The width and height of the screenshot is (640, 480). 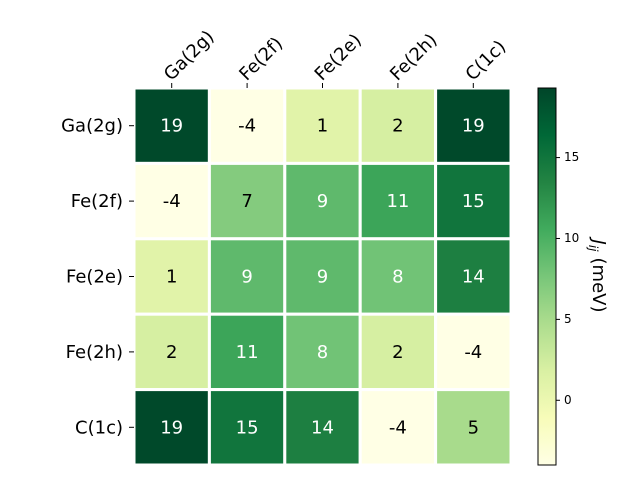 What do you see at coordinates (94, 352) in the screenshot?
I see `y-tick-label: Fe(2h)` at bounding box center [94, 352].